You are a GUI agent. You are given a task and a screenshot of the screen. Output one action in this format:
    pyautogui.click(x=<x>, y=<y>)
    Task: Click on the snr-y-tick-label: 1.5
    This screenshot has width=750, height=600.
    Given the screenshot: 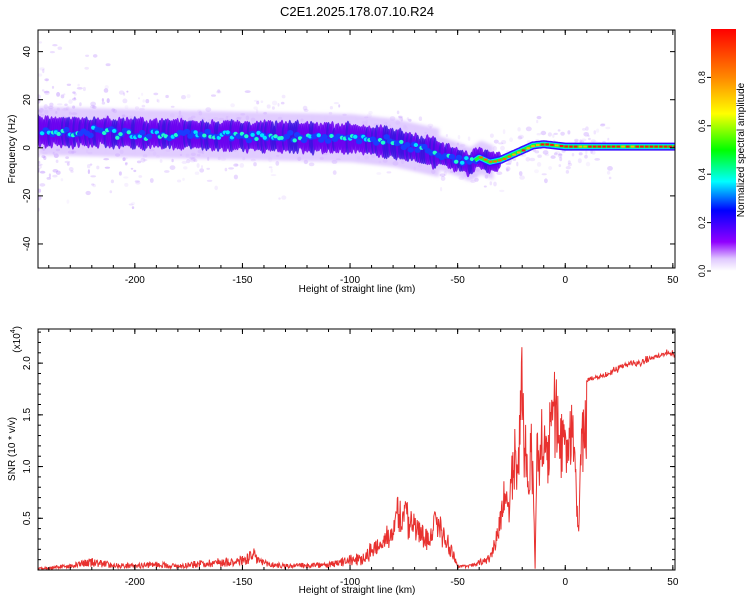 What is the action you would take?
    pyautogui.click(x=27, y=414)
    